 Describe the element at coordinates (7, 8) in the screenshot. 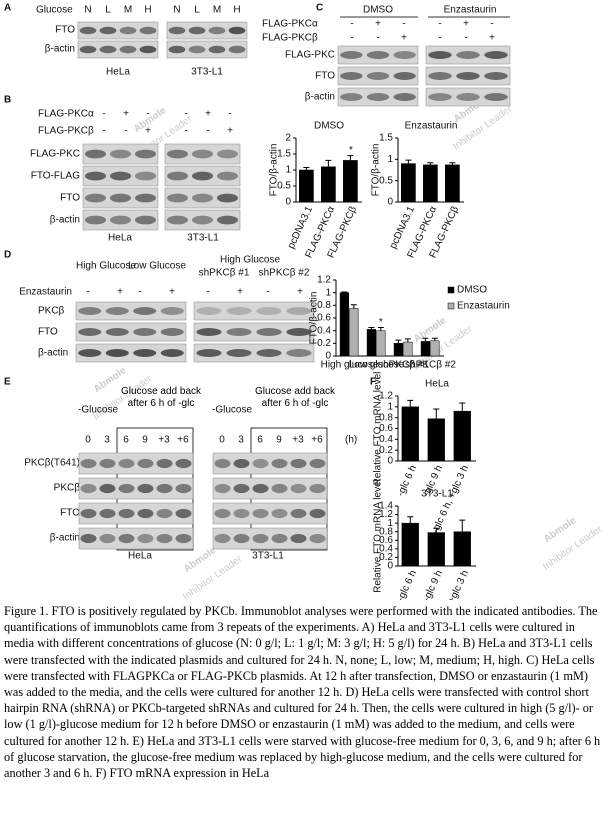

I see `panel-letter: A` at that location.